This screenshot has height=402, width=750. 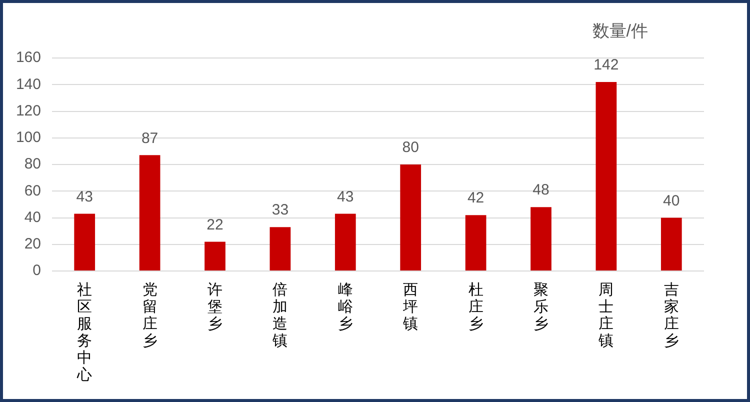 What do you see at coordinates (620, 31) in the screenshot?
I see `y-axis-title: 数量/件` at bounding box center [620, 31].